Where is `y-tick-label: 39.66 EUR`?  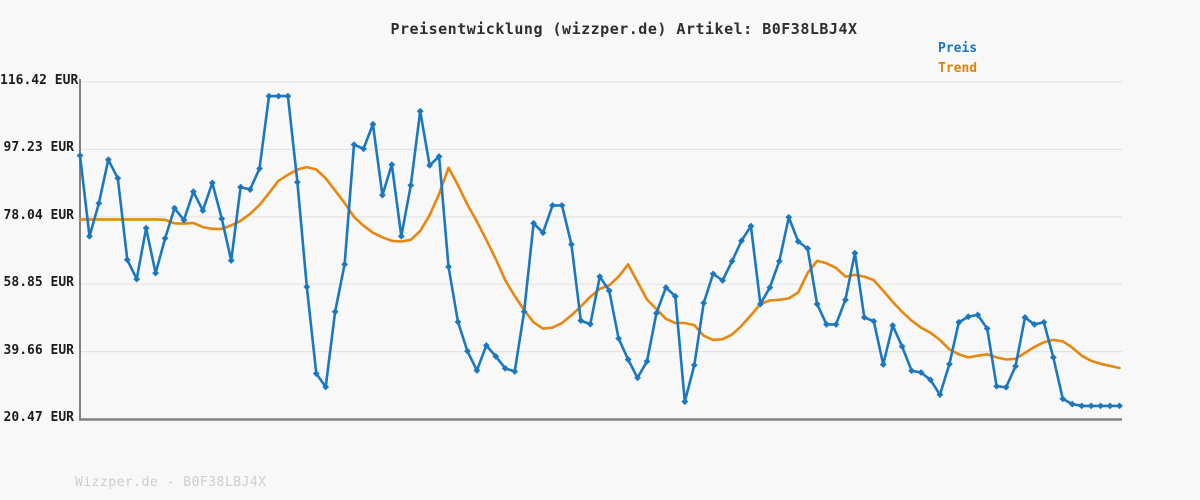 y-tick-label: 39.66 EUR is located at coordinates (38, 350).